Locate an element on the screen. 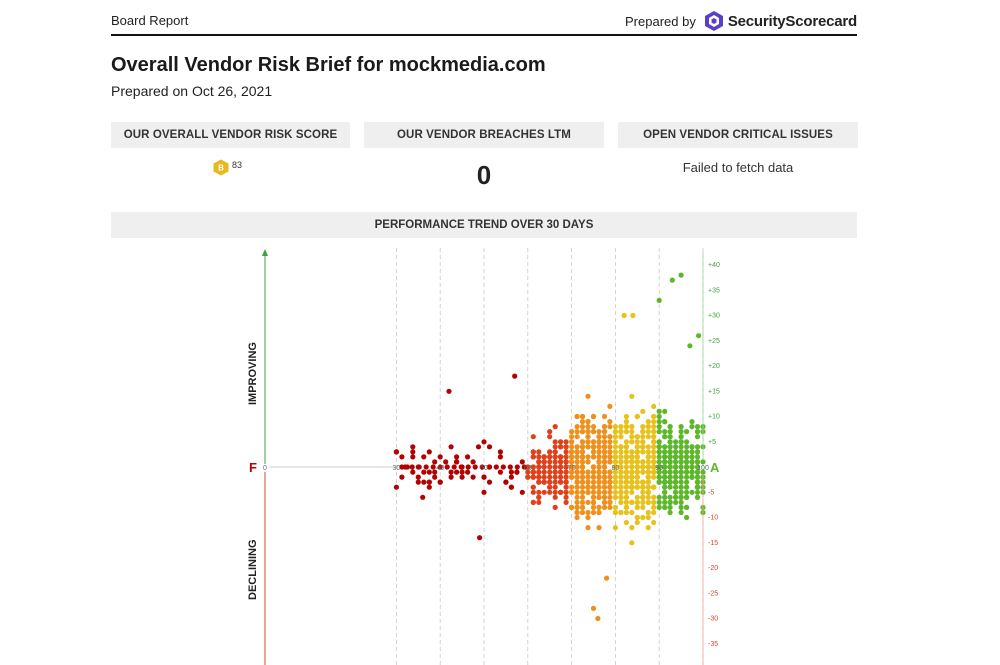  y-tick-label: +15 is located at coordinates (714, 391).